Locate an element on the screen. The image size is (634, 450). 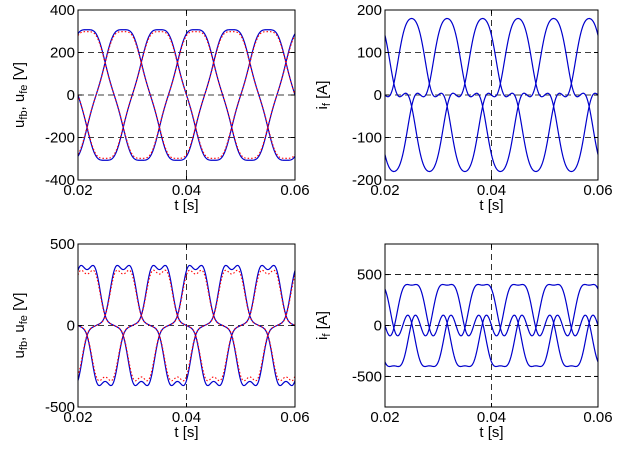
y-tick-label: 400 is located at coordinates (62, 10).